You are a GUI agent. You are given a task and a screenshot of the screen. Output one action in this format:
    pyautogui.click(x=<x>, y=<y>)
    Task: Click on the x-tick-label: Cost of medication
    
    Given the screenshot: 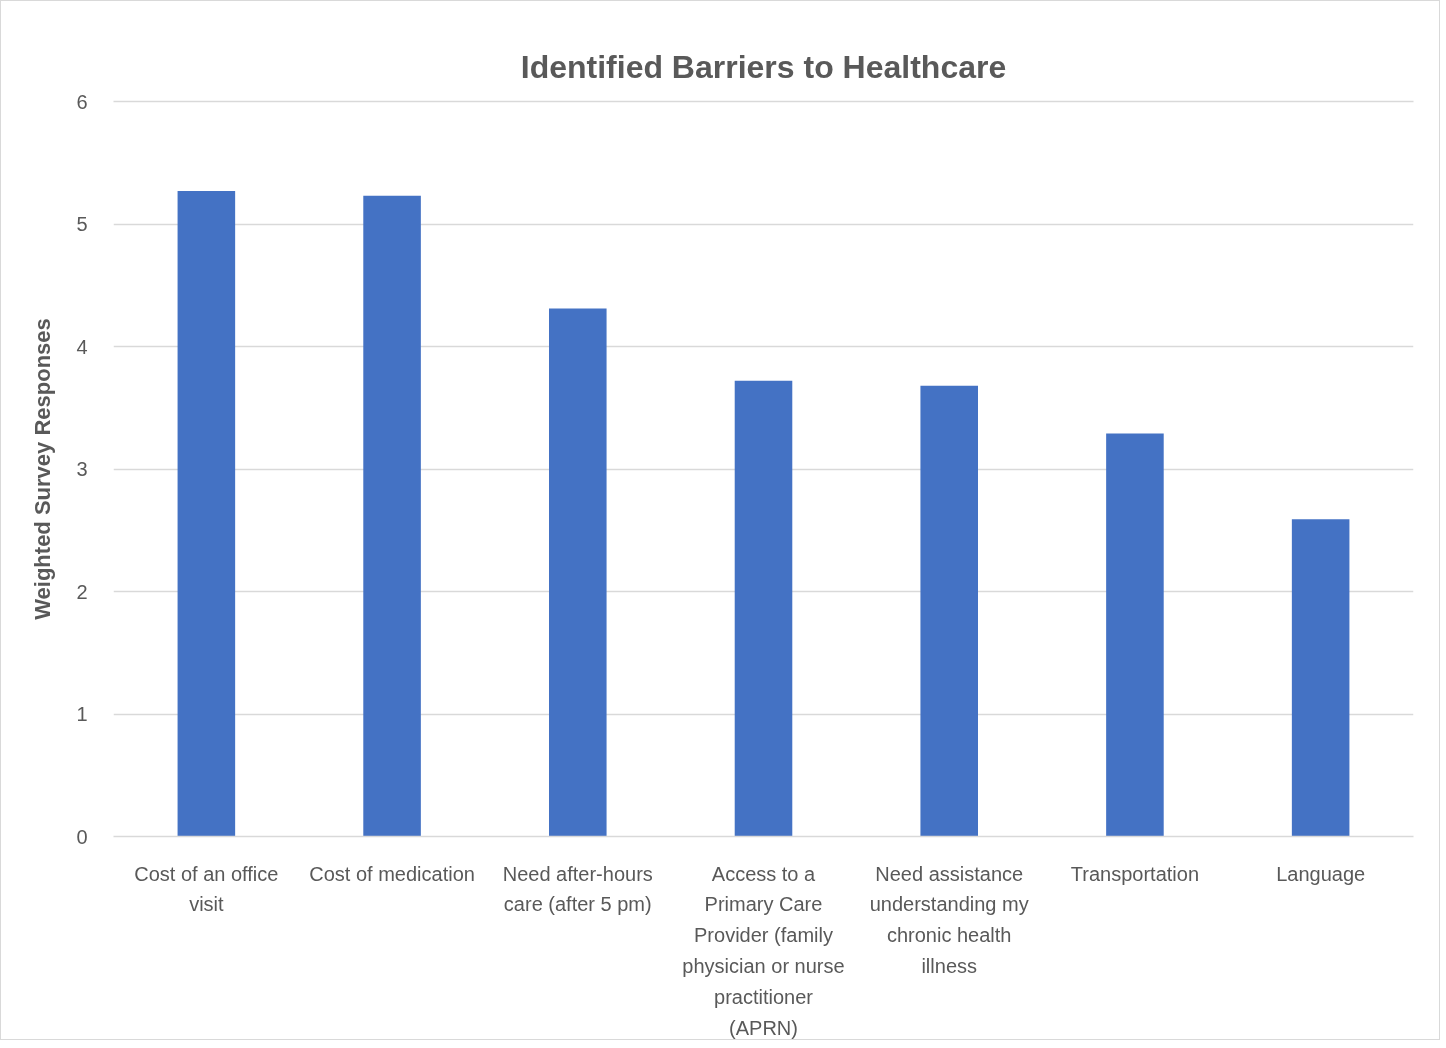 What is the action you would take?
    pyautogui.click(x=392, y=873)
    